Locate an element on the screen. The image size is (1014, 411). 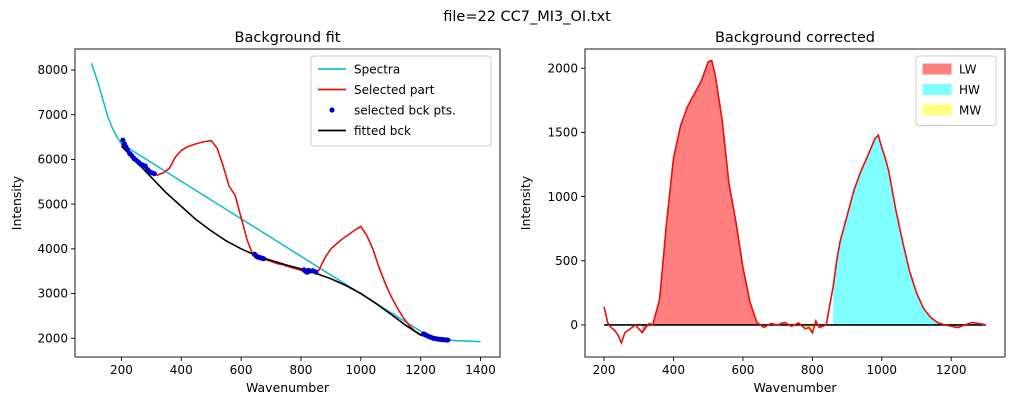
legend-label: LW is located at coordinates (968, 69).